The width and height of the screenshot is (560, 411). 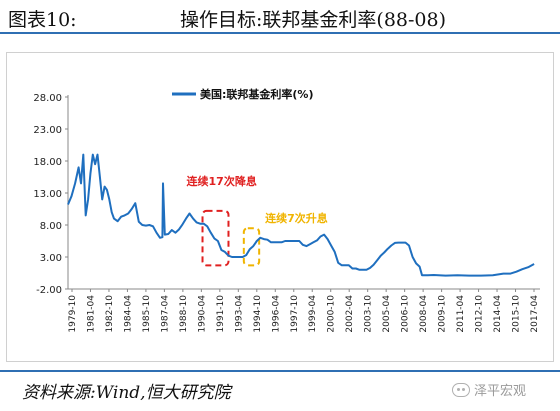 What do you see at coordinates (313, 314) in the screenshot?
I see `x-tick-label: 1999-04` at bounding box center [313, 314].